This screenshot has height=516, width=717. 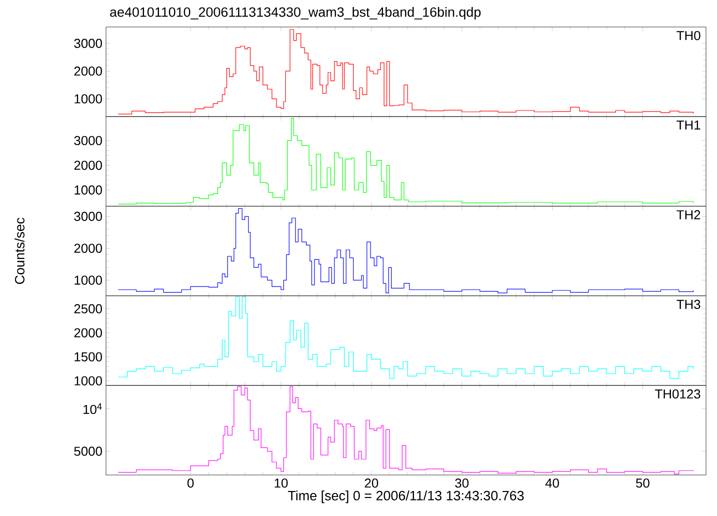 What do you see at coordinates (190, 483) in the screenshot?
I see `x-tick-label: 0` at bounding box center [190, 483].